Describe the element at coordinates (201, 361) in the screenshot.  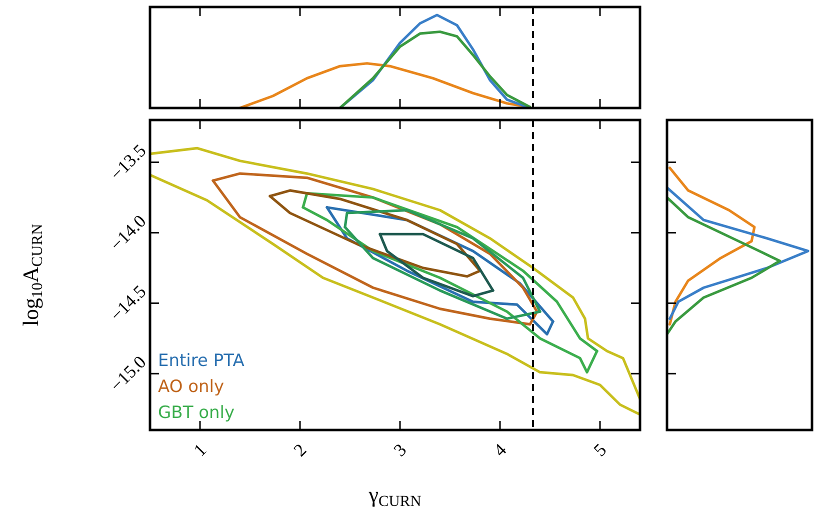
I see `text: Entire PTA` at that location.